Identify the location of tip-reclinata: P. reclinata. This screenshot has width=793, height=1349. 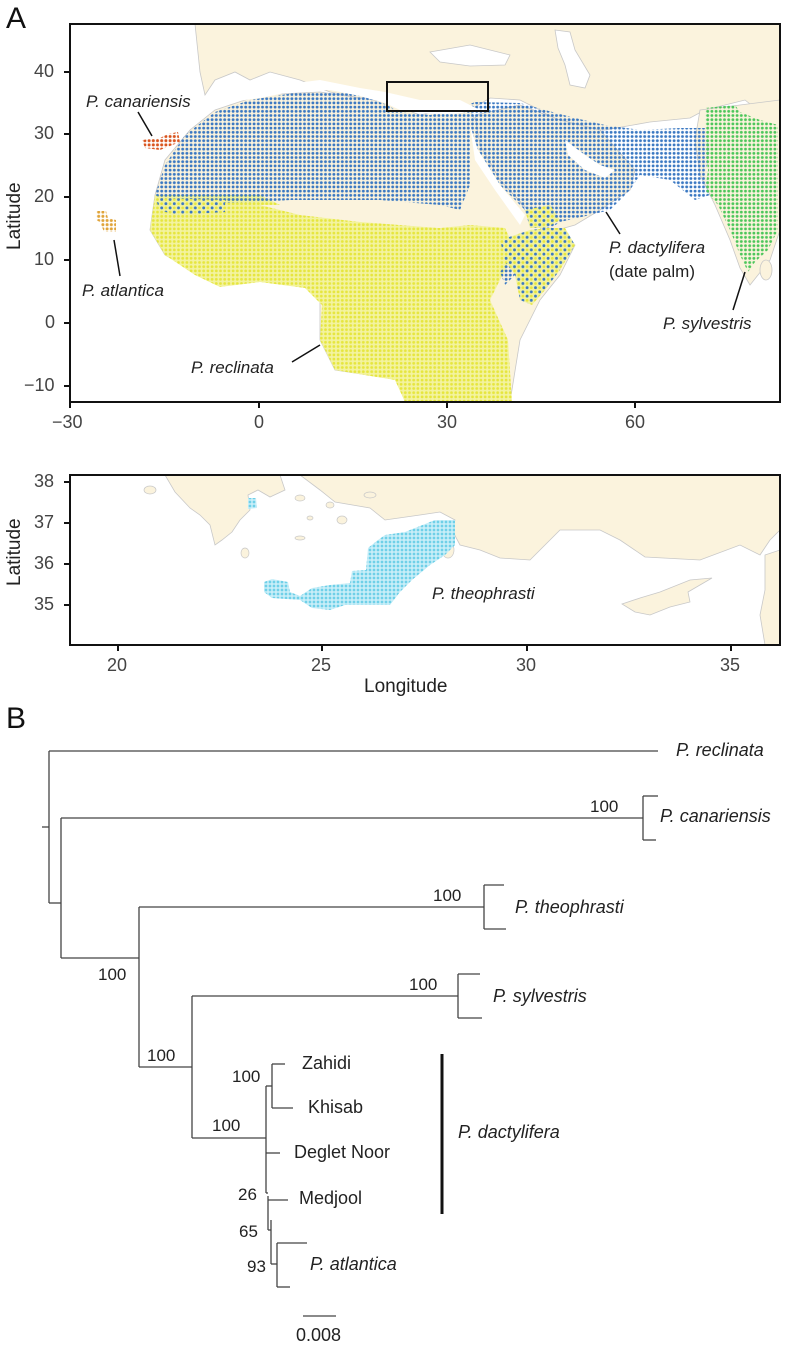
(720, 750).